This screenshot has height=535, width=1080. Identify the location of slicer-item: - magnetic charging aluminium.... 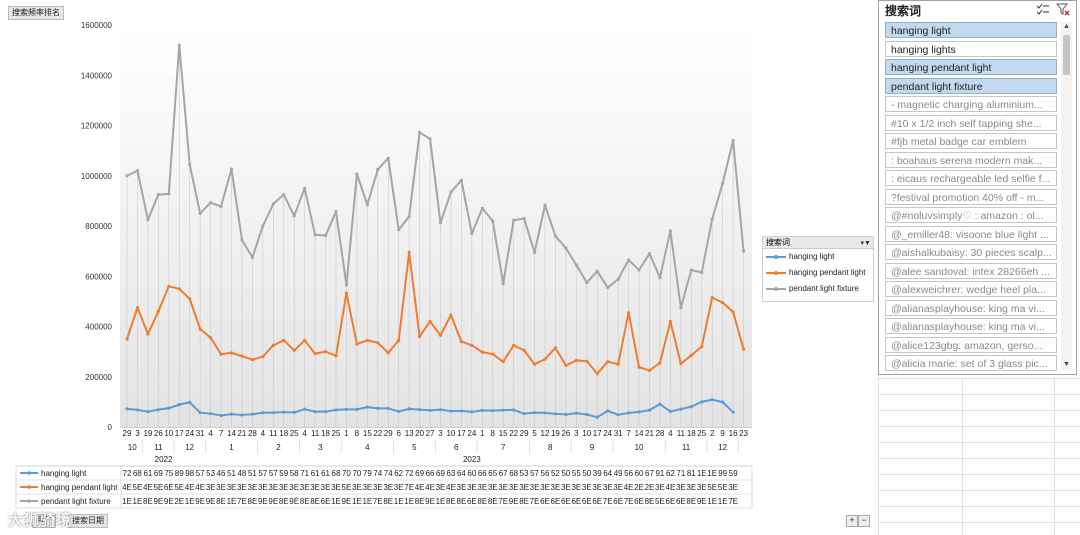
(971, 104).